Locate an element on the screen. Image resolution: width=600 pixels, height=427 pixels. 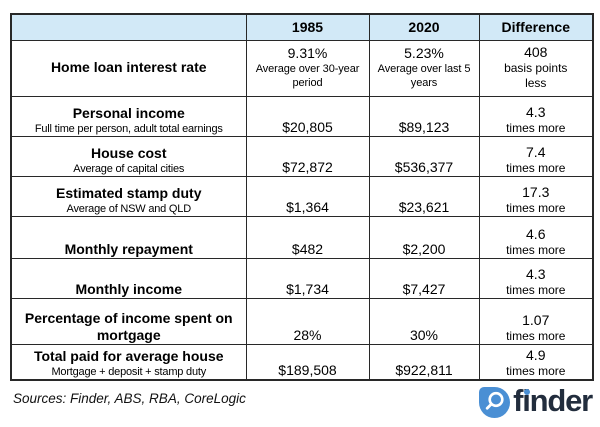
value-2020: $23,621 is located at coordinates (424, 206).